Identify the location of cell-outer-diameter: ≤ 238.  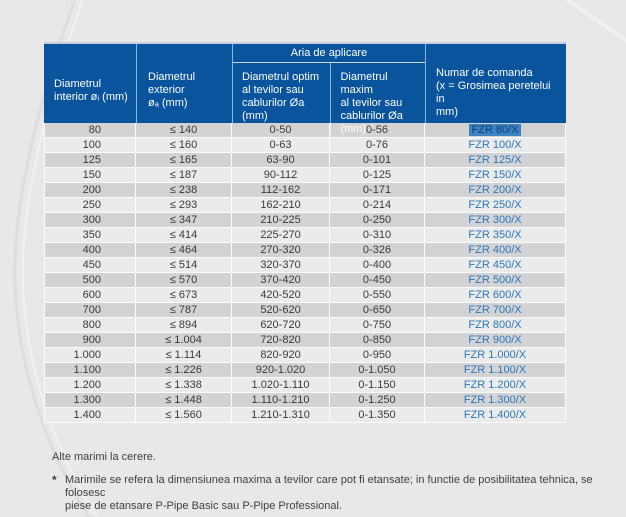
(184, 190).